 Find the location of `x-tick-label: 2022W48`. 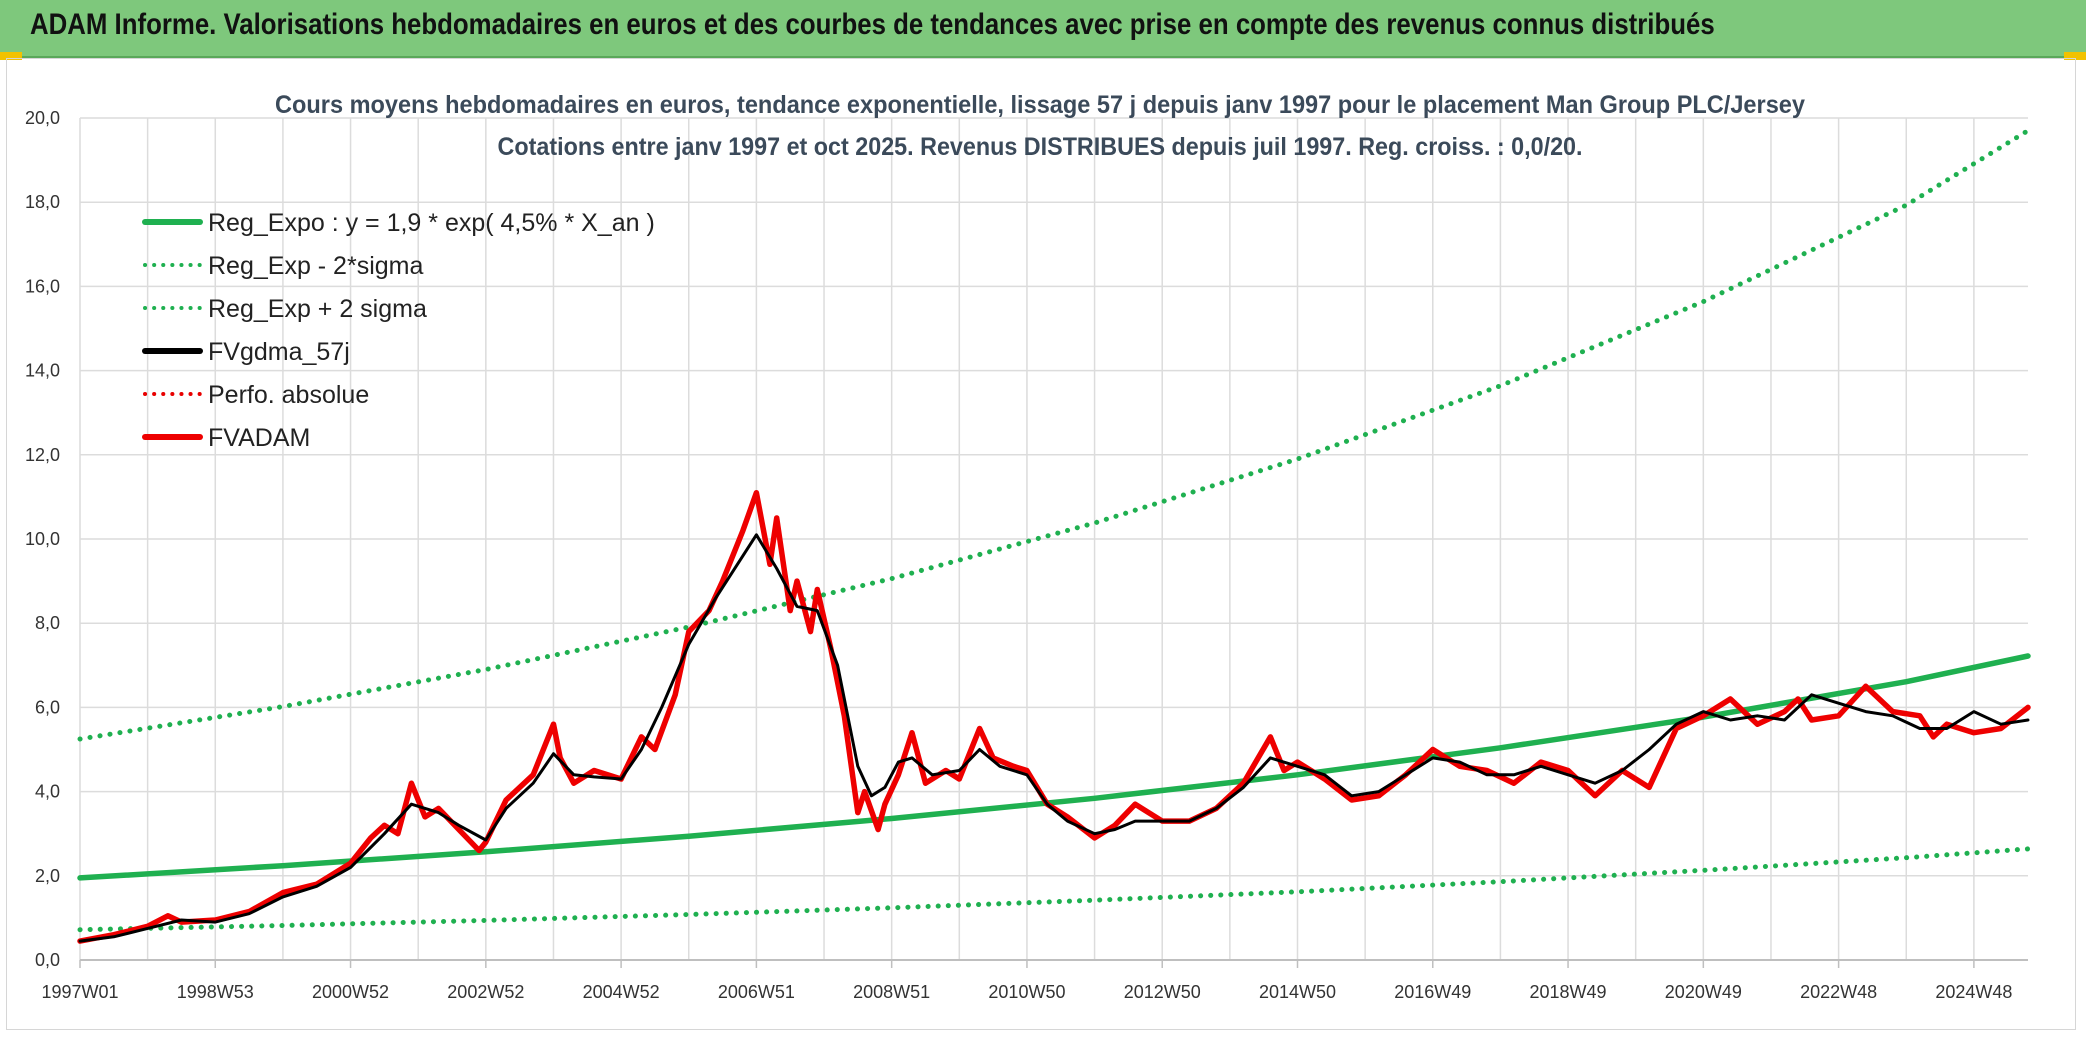

x-tick-label: 2022W48 is located at coordinates (1838, 992).